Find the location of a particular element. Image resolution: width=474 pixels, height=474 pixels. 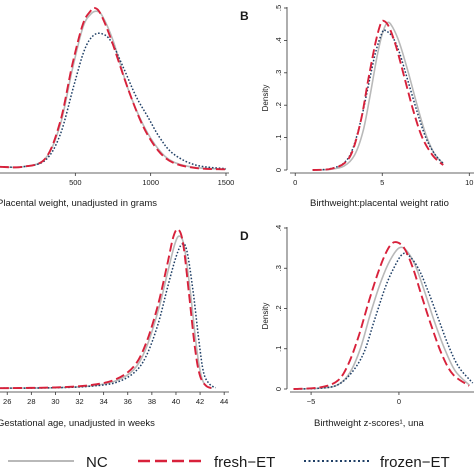

panel-d-ylabel: Density is located at coordinates (265, 316).